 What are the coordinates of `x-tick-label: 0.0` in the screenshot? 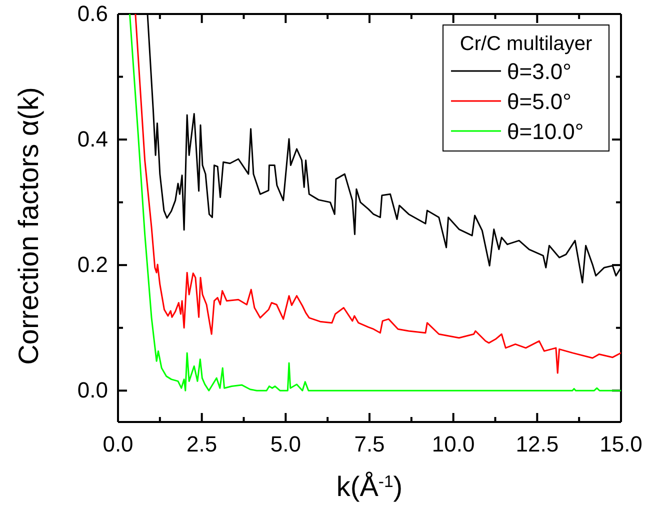 It's located at (118, 444).